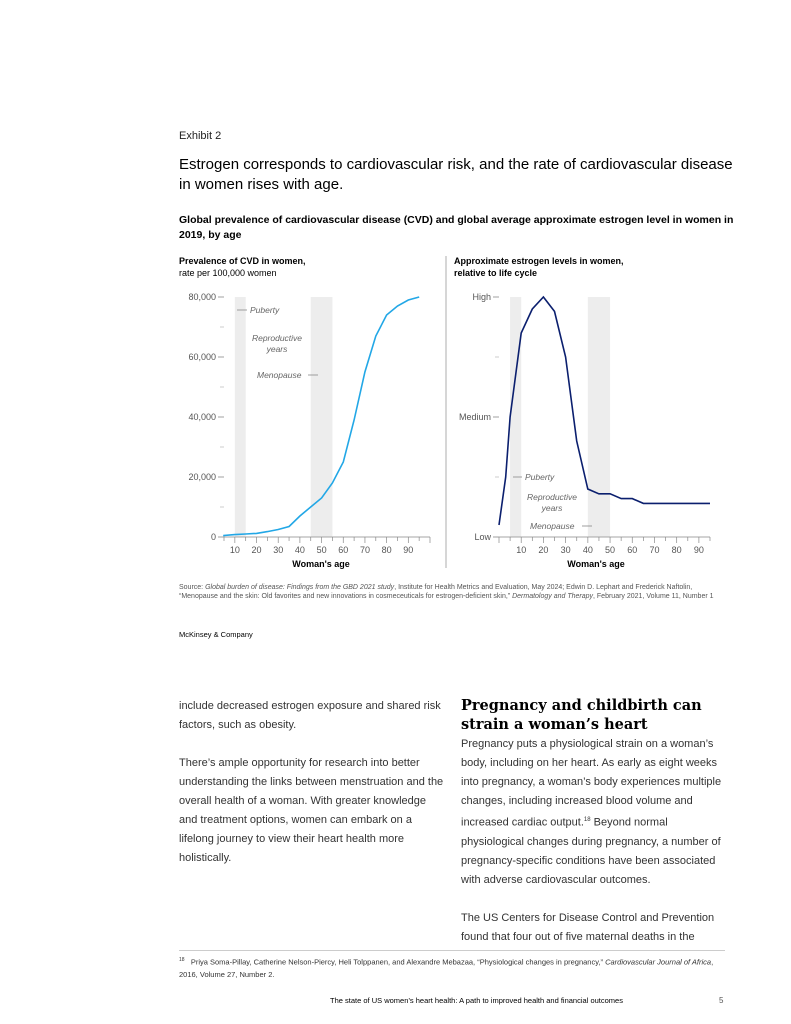 This screenshot has height=1024, width=791. What do you see at coordinates (216, 634) in the screenshot?
I see `brand-label: McKinsey & Company` at bounding box center [216, 634].